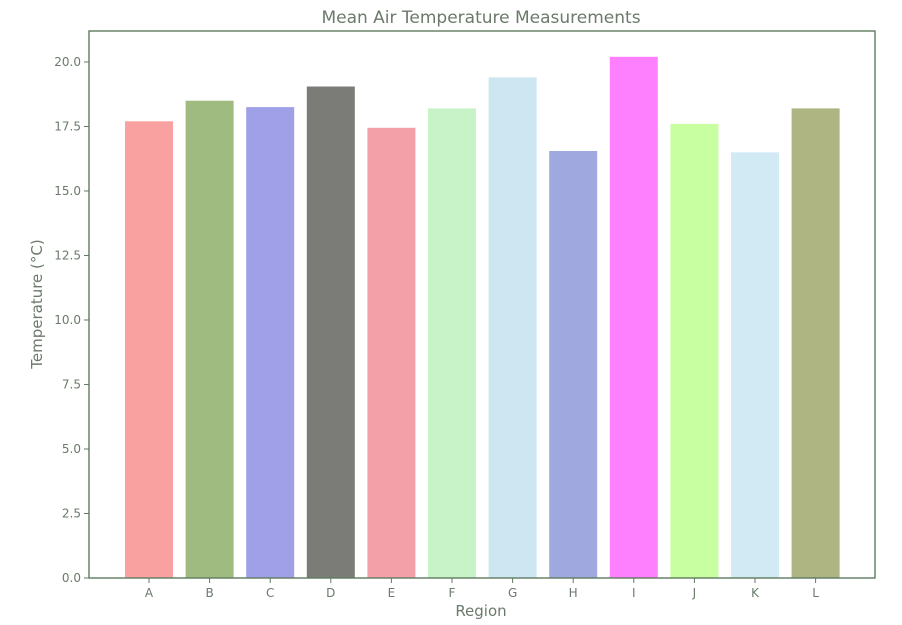 The height and width of the screenshot is (625, 902). I want to click on bar-b, so click(209, 339).